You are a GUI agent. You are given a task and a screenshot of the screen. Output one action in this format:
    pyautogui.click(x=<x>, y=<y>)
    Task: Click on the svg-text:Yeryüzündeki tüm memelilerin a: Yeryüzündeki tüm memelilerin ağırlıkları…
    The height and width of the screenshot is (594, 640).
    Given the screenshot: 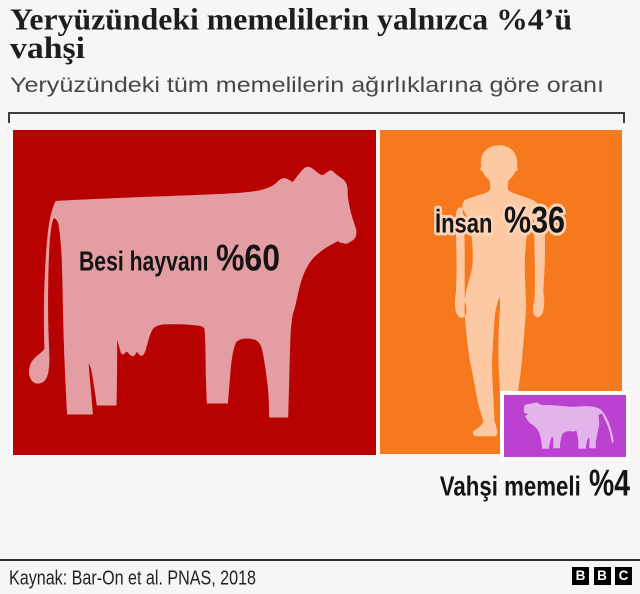 What is the action you would take?
    pyautogui.click(x=307, y=85)
    